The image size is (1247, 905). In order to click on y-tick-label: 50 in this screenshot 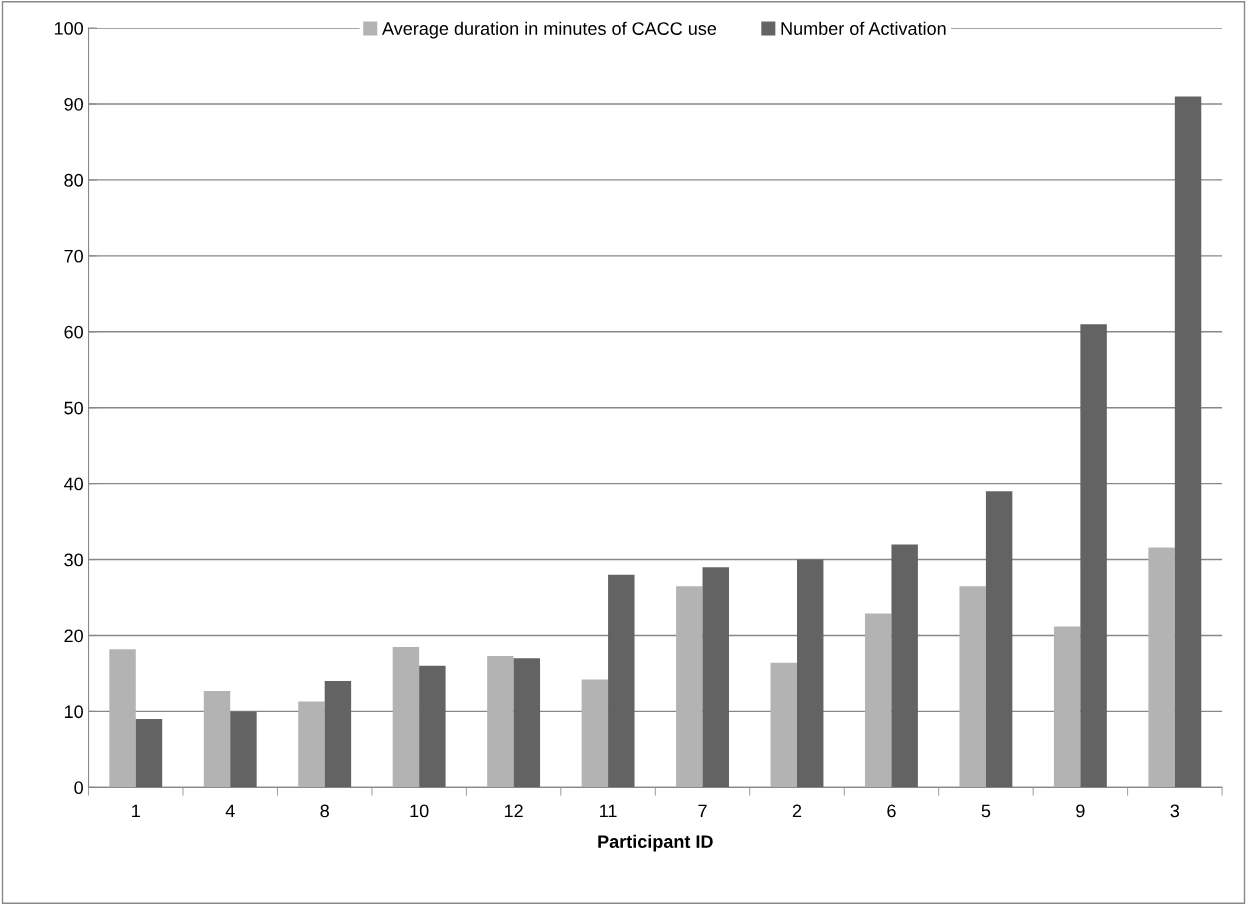, I will do `click(73, 408)`.